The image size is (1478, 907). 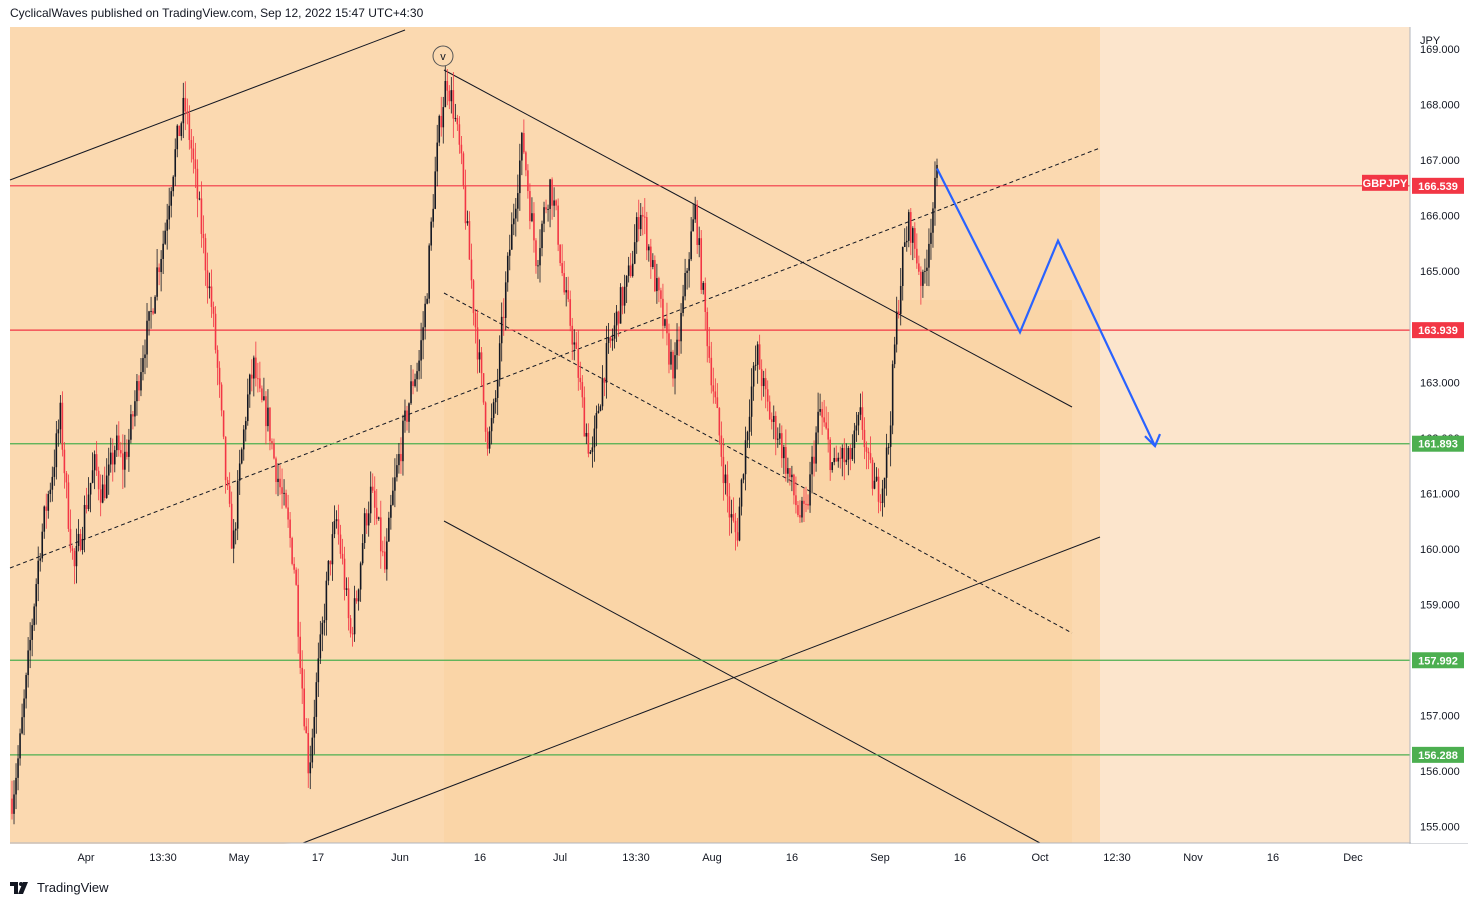 I want to click on tradingview-logo: TradingView, so click(x=59, y=887).